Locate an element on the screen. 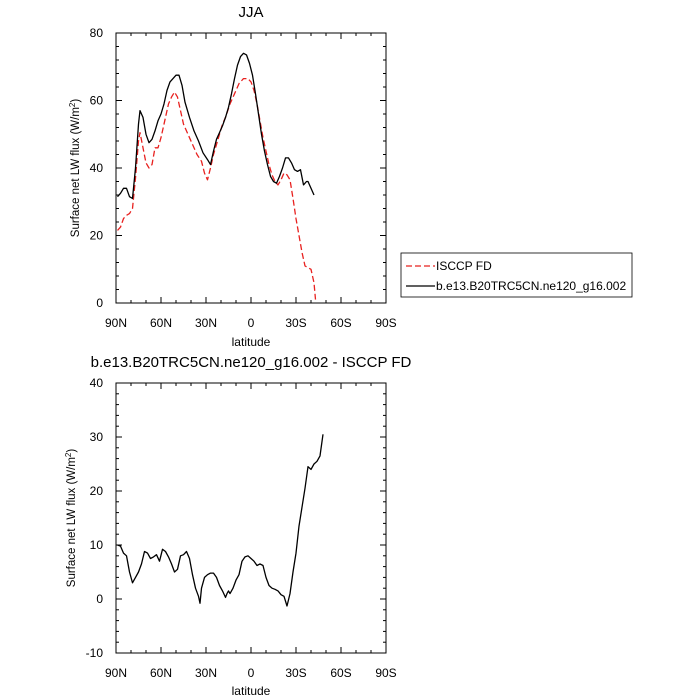 The image size is (700, 700). bottom-y-axis-label: Surface net LW flux (W/m2) is located at coordinates (71, 518).